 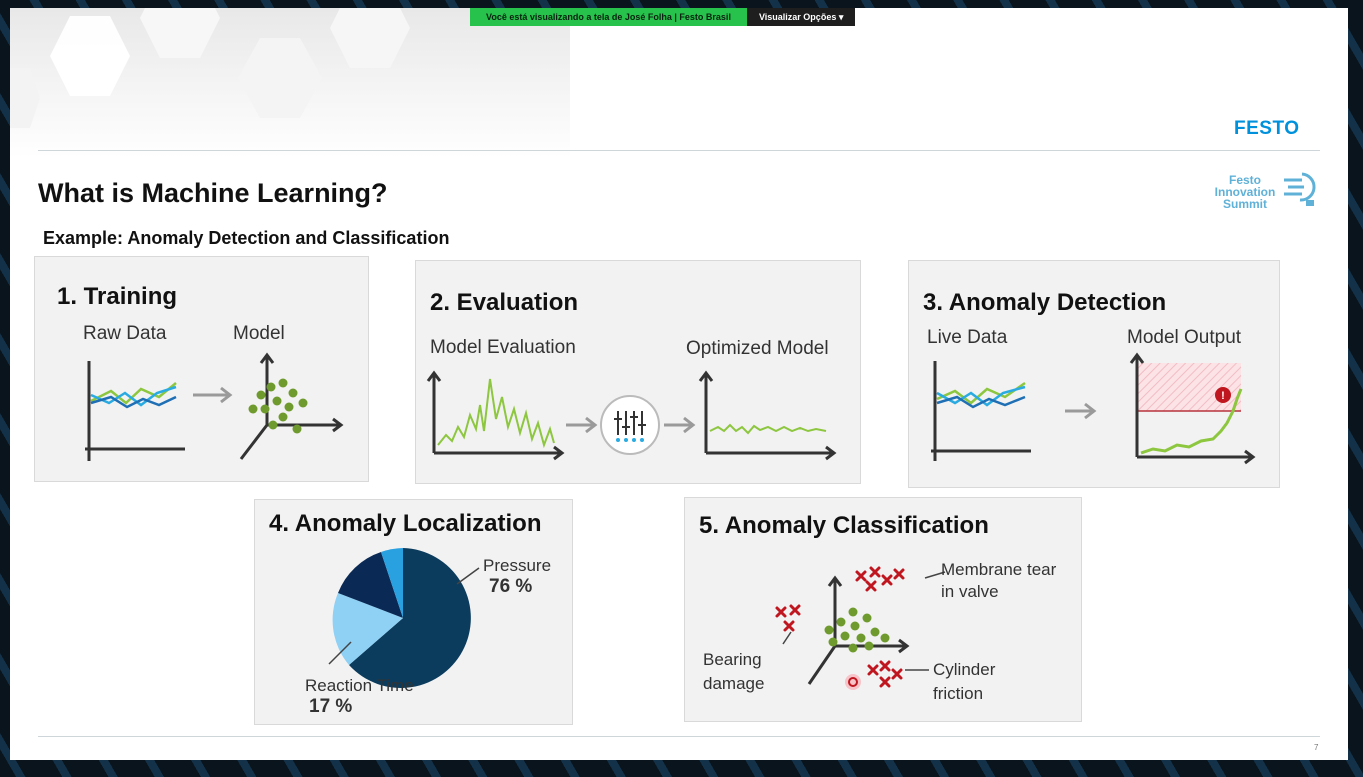 What do you see at coordinates (757, 348) in the screenshot?
I see `optimized-model-label: Optimized Model` at bounding box center [757, 348].